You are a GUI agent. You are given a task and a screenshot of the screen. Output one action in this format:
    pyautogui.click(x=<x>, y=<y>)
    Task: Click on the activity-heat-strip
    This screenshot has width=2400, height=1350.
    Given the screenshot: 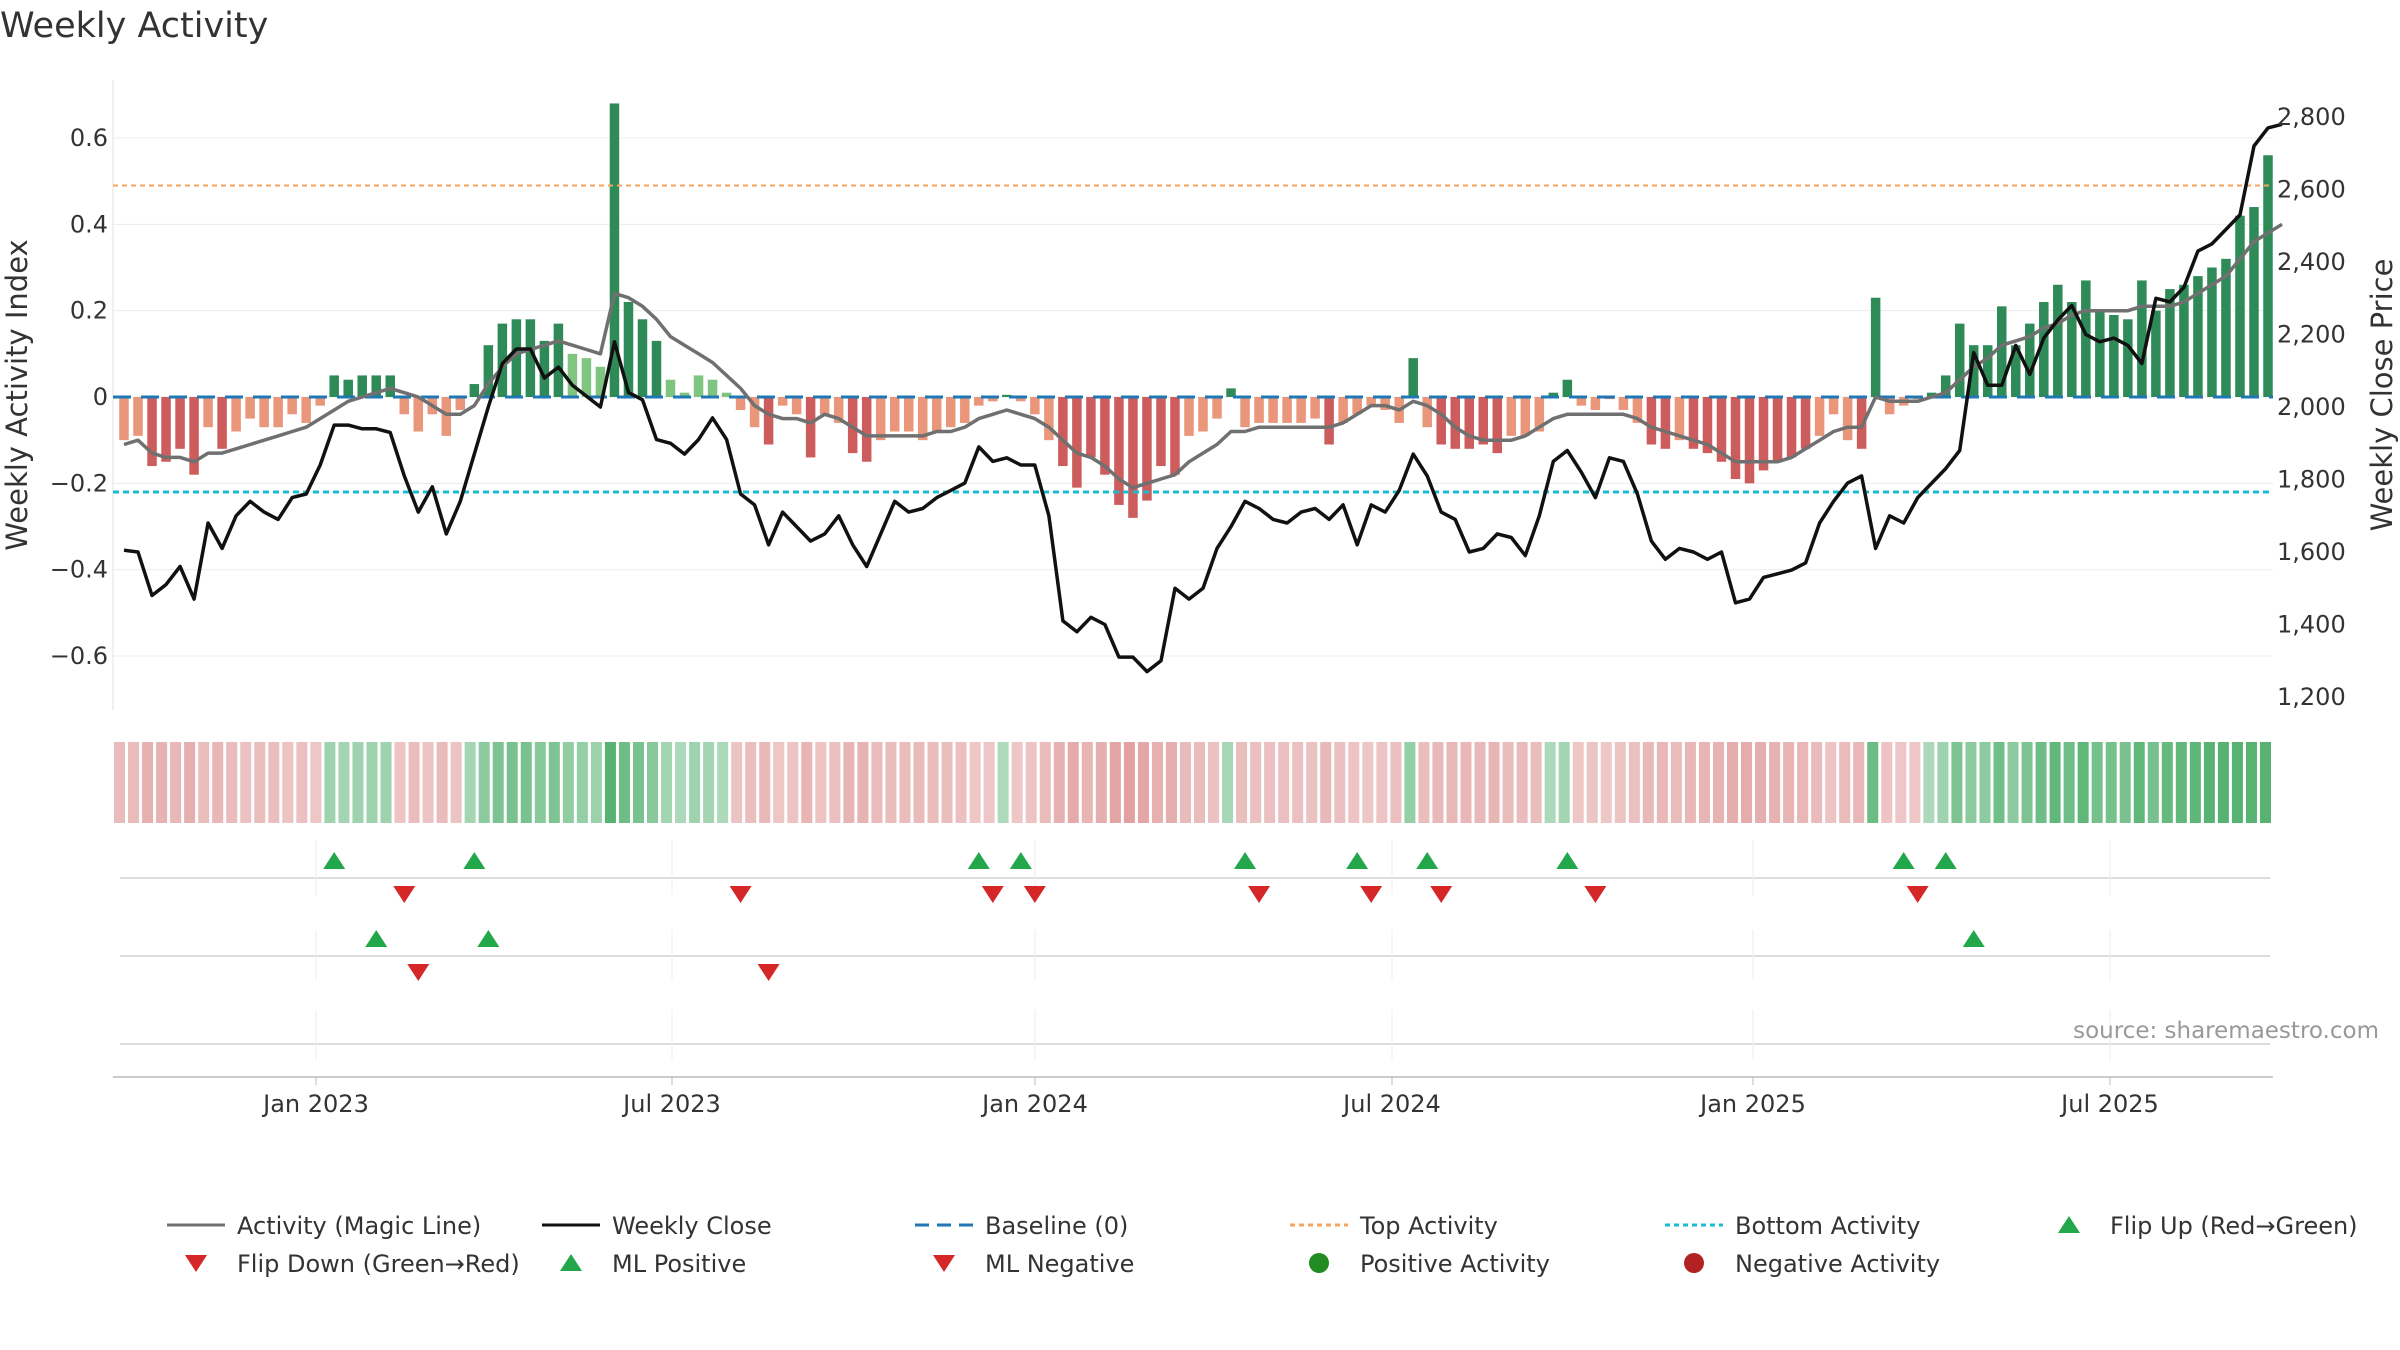 What is the action you would take?
    pyautogui.click(x=1192, y=782)
    